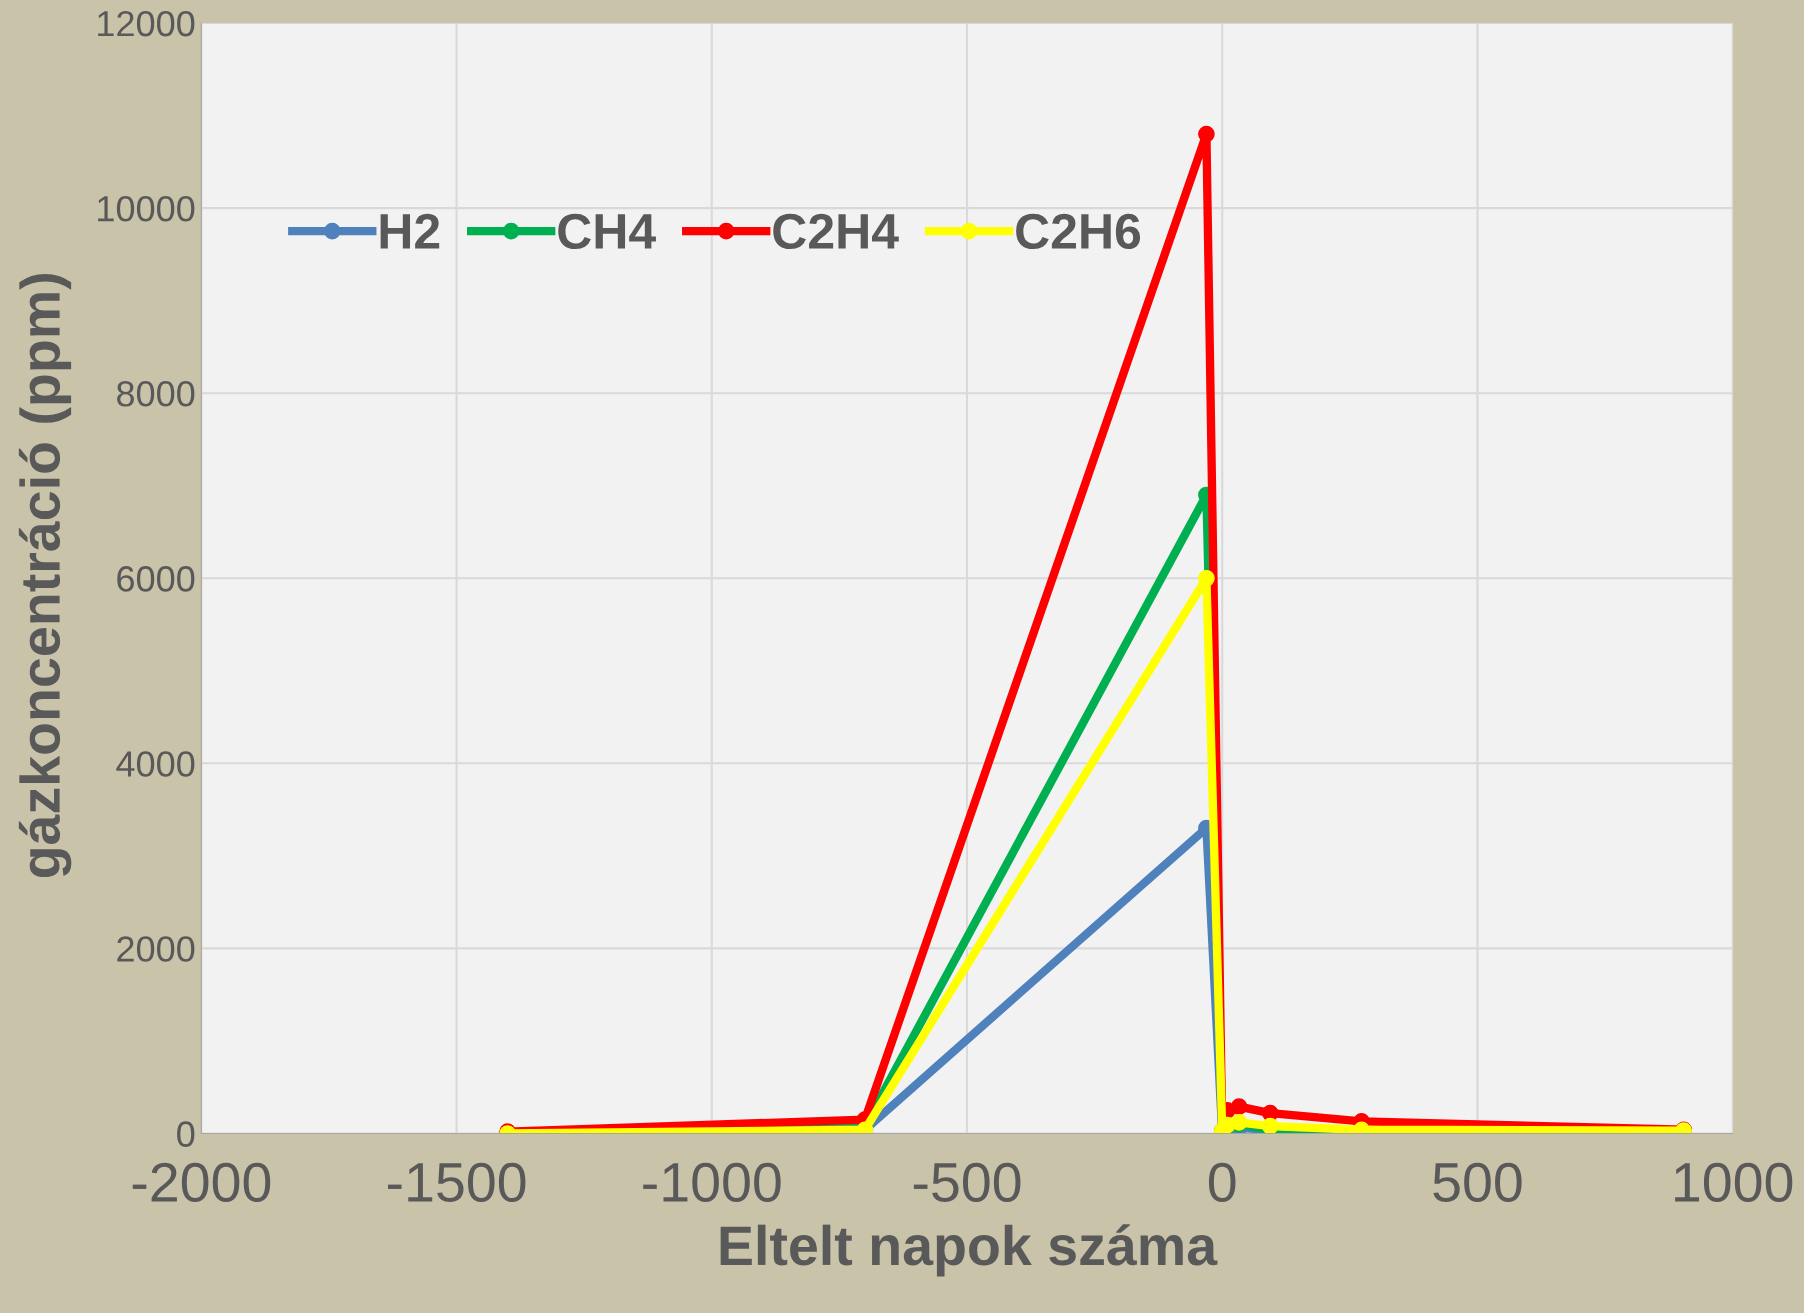 This screenshot has height=1313, width=1804. What do you see at coordinates (1222, 1182) in the screenshot?
I see `x-tick-label: 0` at bounding box center [1222, 1182].